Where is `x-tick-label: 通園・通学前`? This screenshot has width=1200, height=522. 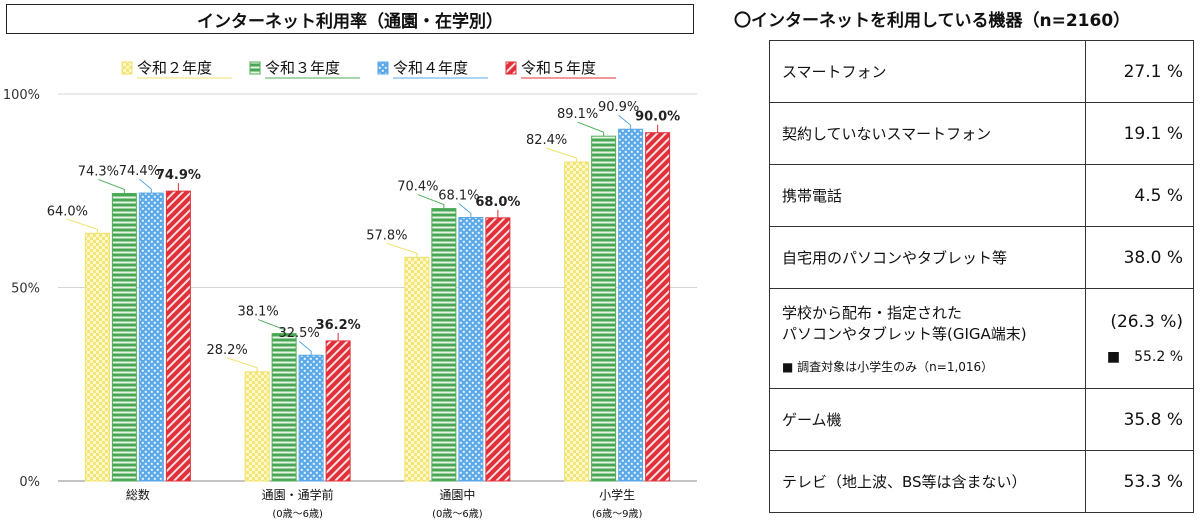
x-tick-label: 通園・通学前 is located at coordinates (298, 494).